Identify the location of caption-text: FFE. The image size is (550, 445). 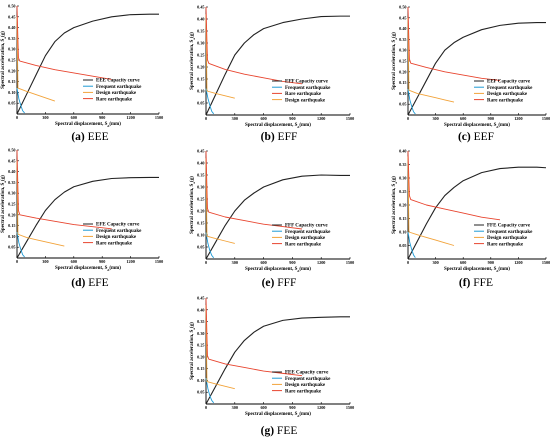
(481, 283).